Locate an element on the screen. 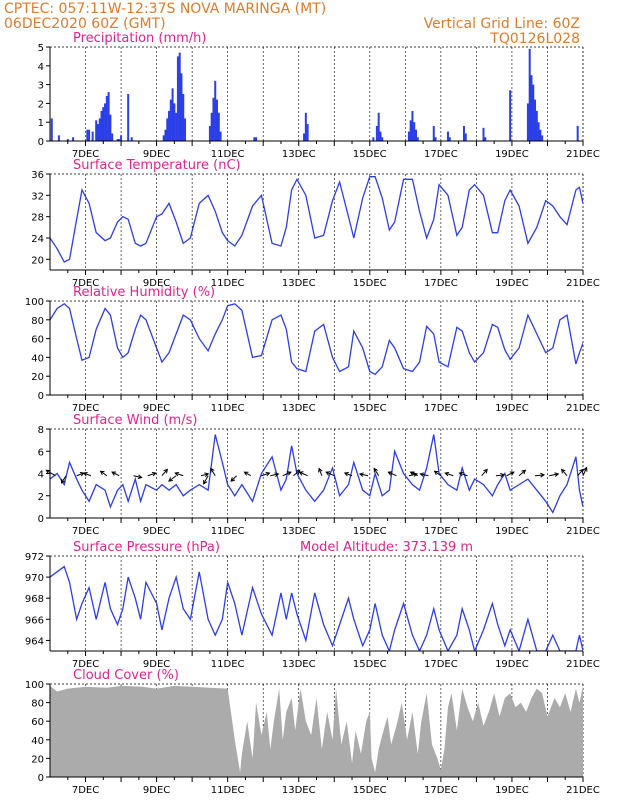 The height and width of the screenshot is (800, 618). y-tick-label: 0 is located at coordinates (41, 396).